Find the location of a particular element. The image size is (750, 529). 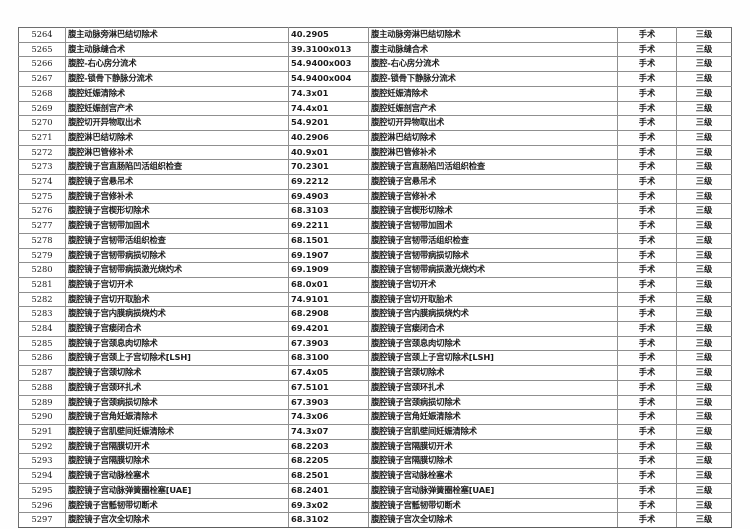

cell-id: 5282 is located at coordinates (42, 299).